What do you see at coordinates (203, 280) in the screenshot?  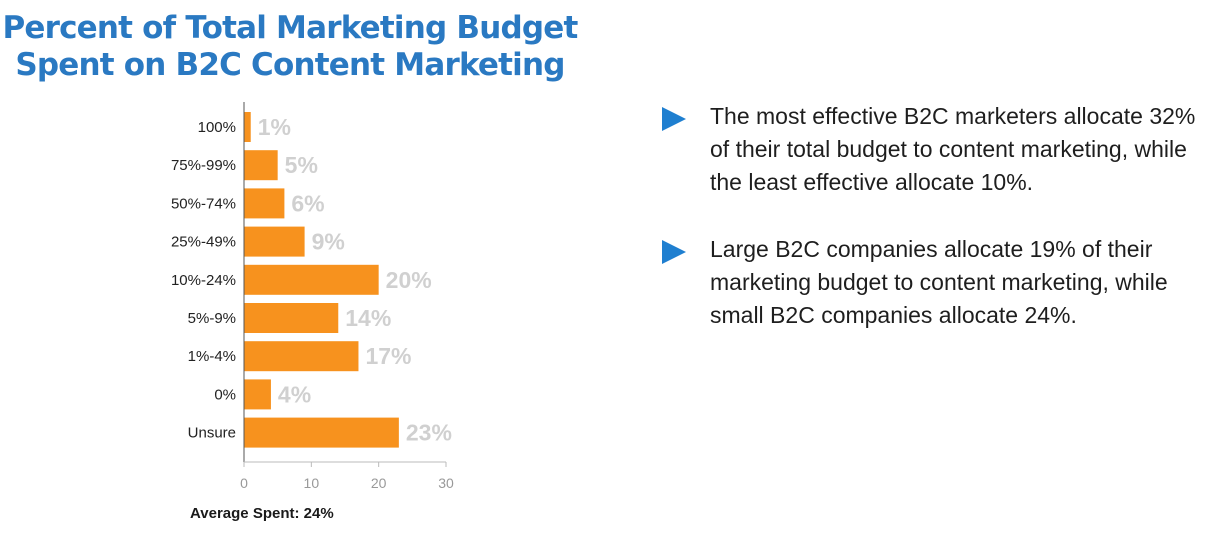 I see `category-label: 10%-24%` at bounding box center [203, 280].